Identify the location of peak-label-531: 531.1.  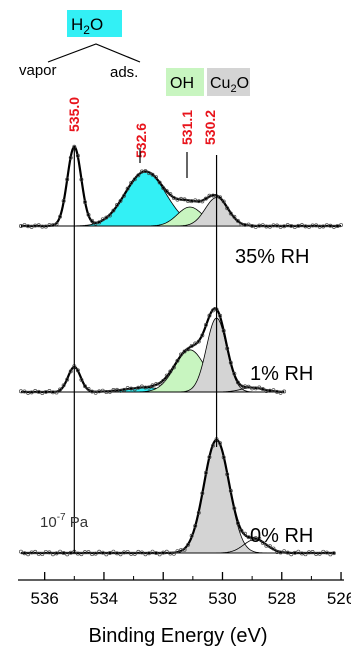
(187, 127).